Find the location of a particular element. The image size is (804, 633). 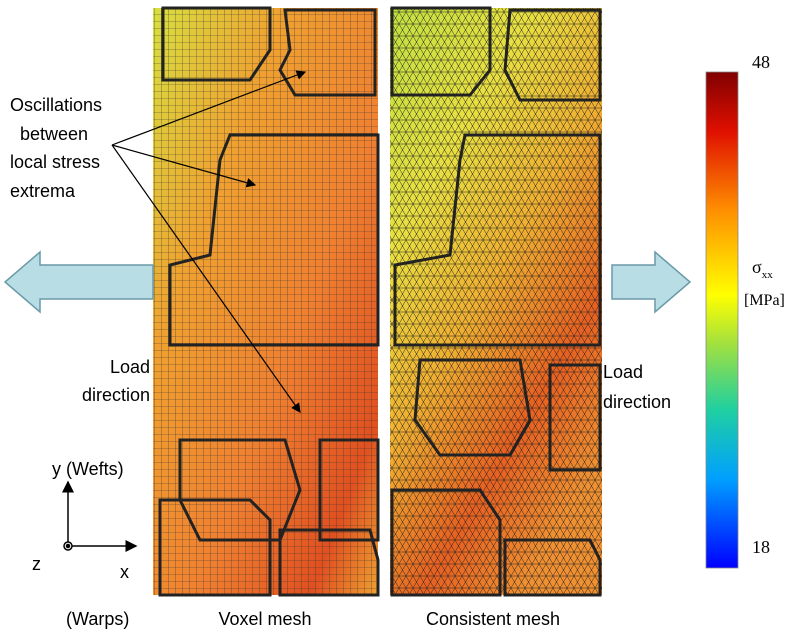

subscript: xx is located at coordinates (768, 275).